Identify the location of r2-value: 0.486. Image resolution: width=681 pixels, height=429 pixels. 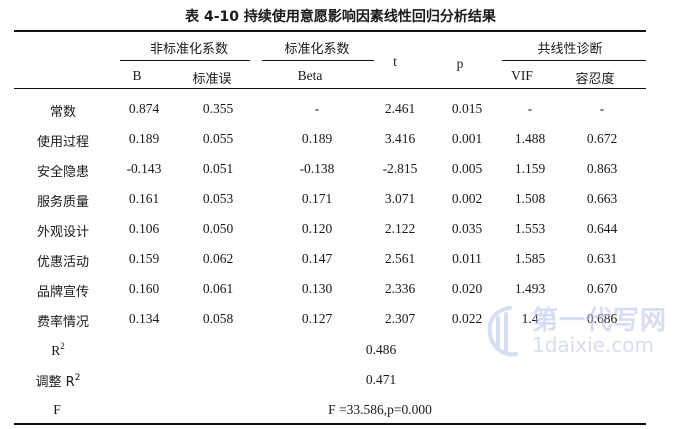
(381, 349).